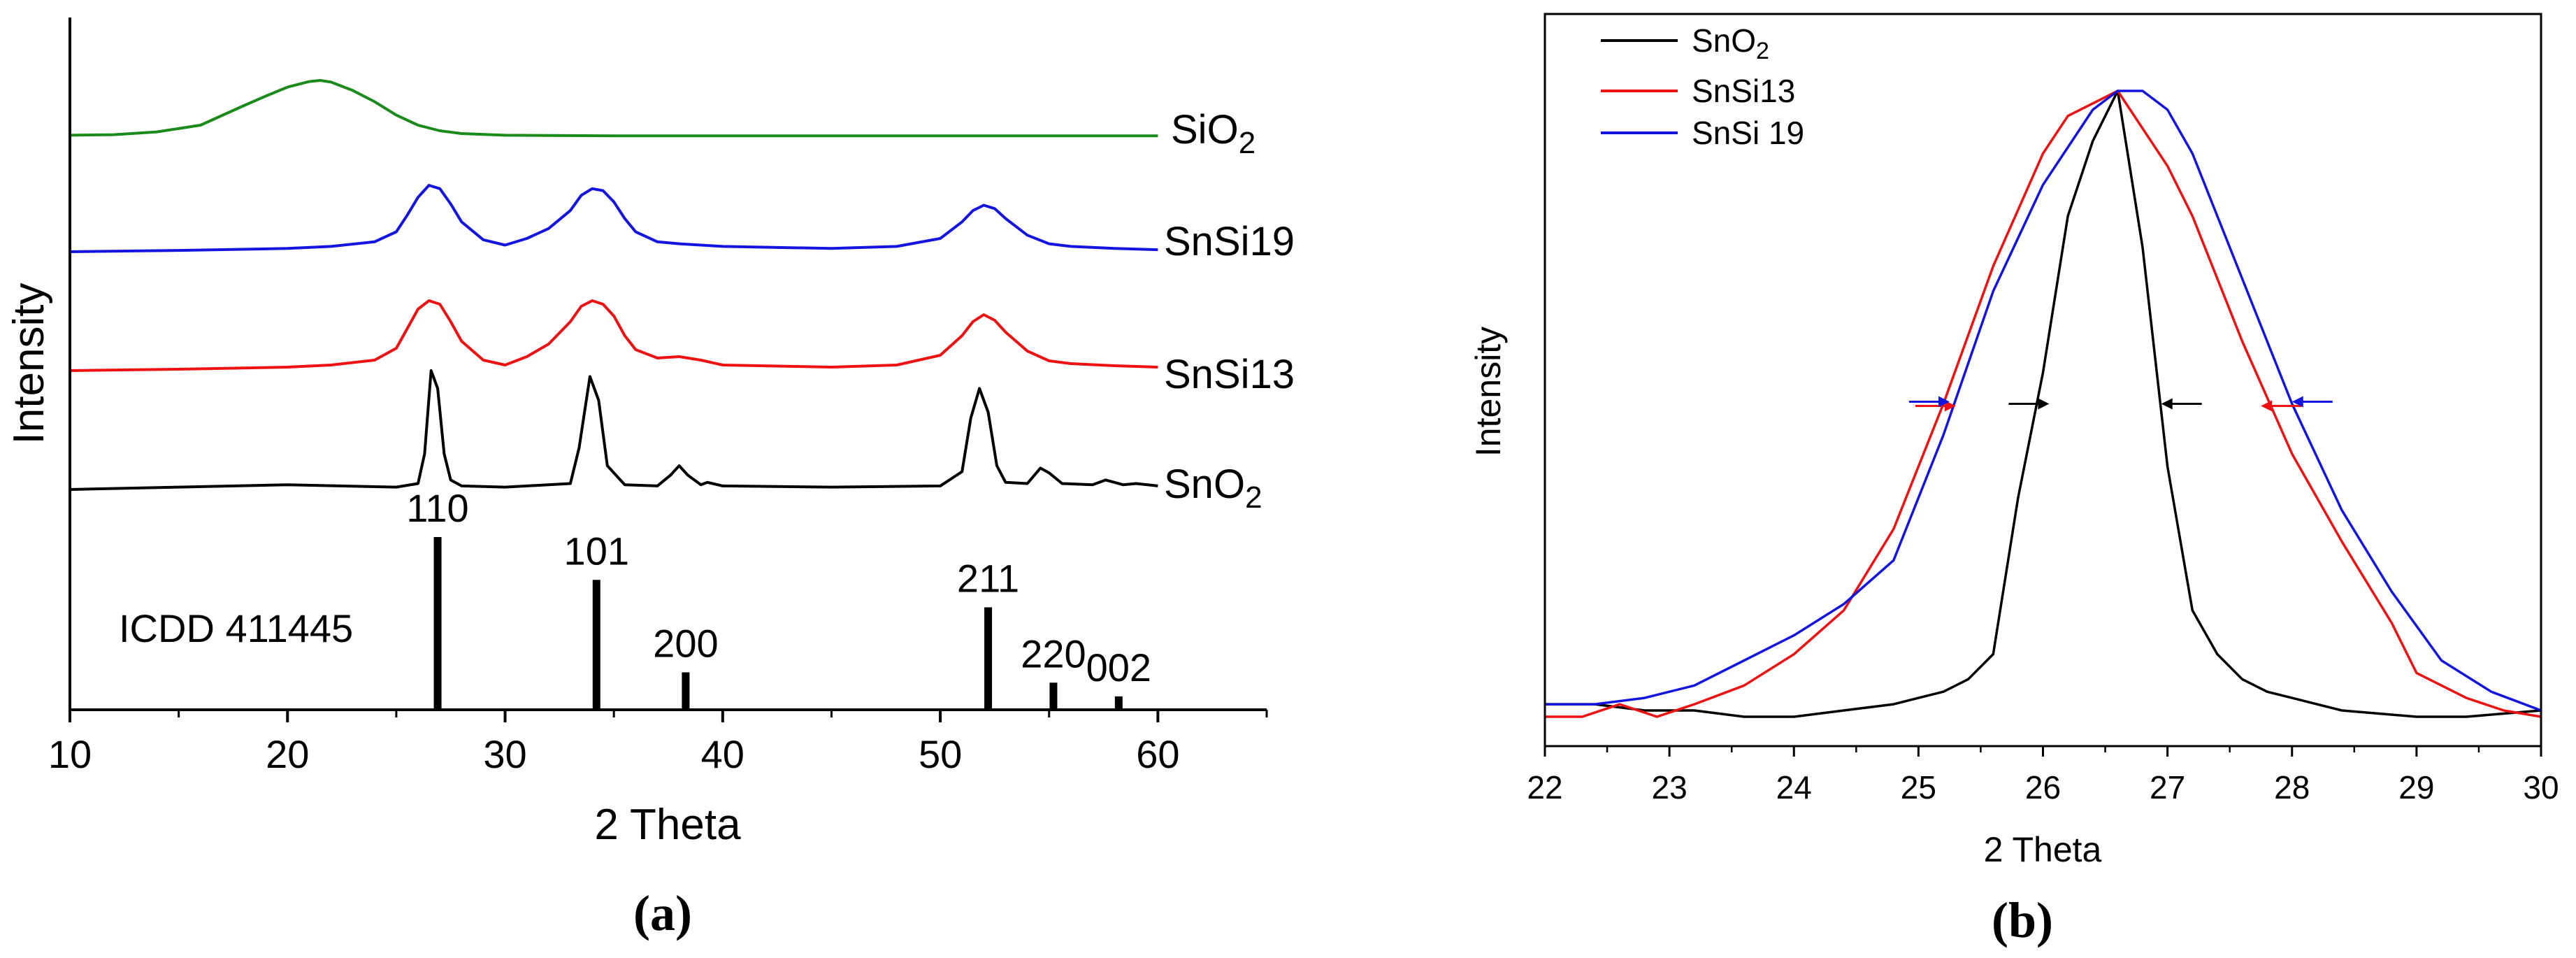  I want to click on reference-label: ICDD 411445, so click(236, 628).